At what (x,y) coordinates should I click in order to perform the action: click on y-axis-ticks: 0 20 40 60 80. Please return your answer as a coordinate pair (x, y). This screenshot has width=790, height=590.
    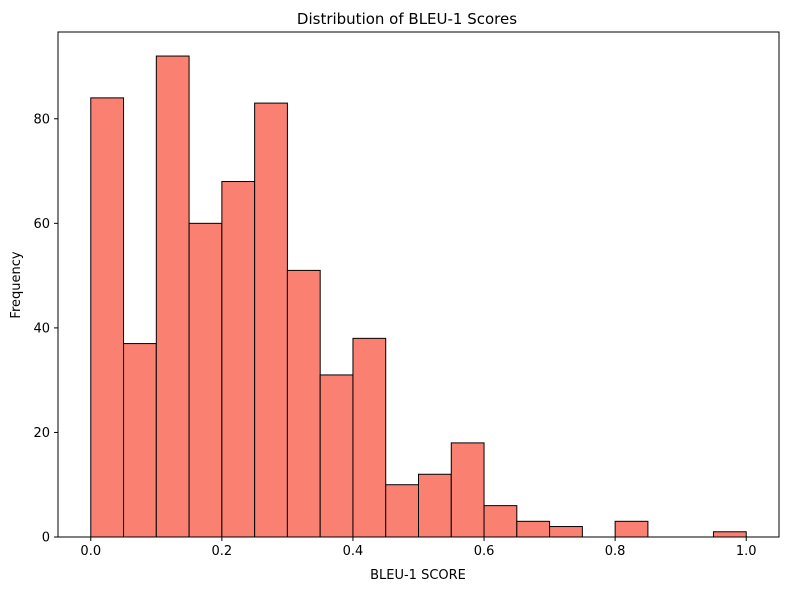
    Looking at the image, I should click on (45, 329).